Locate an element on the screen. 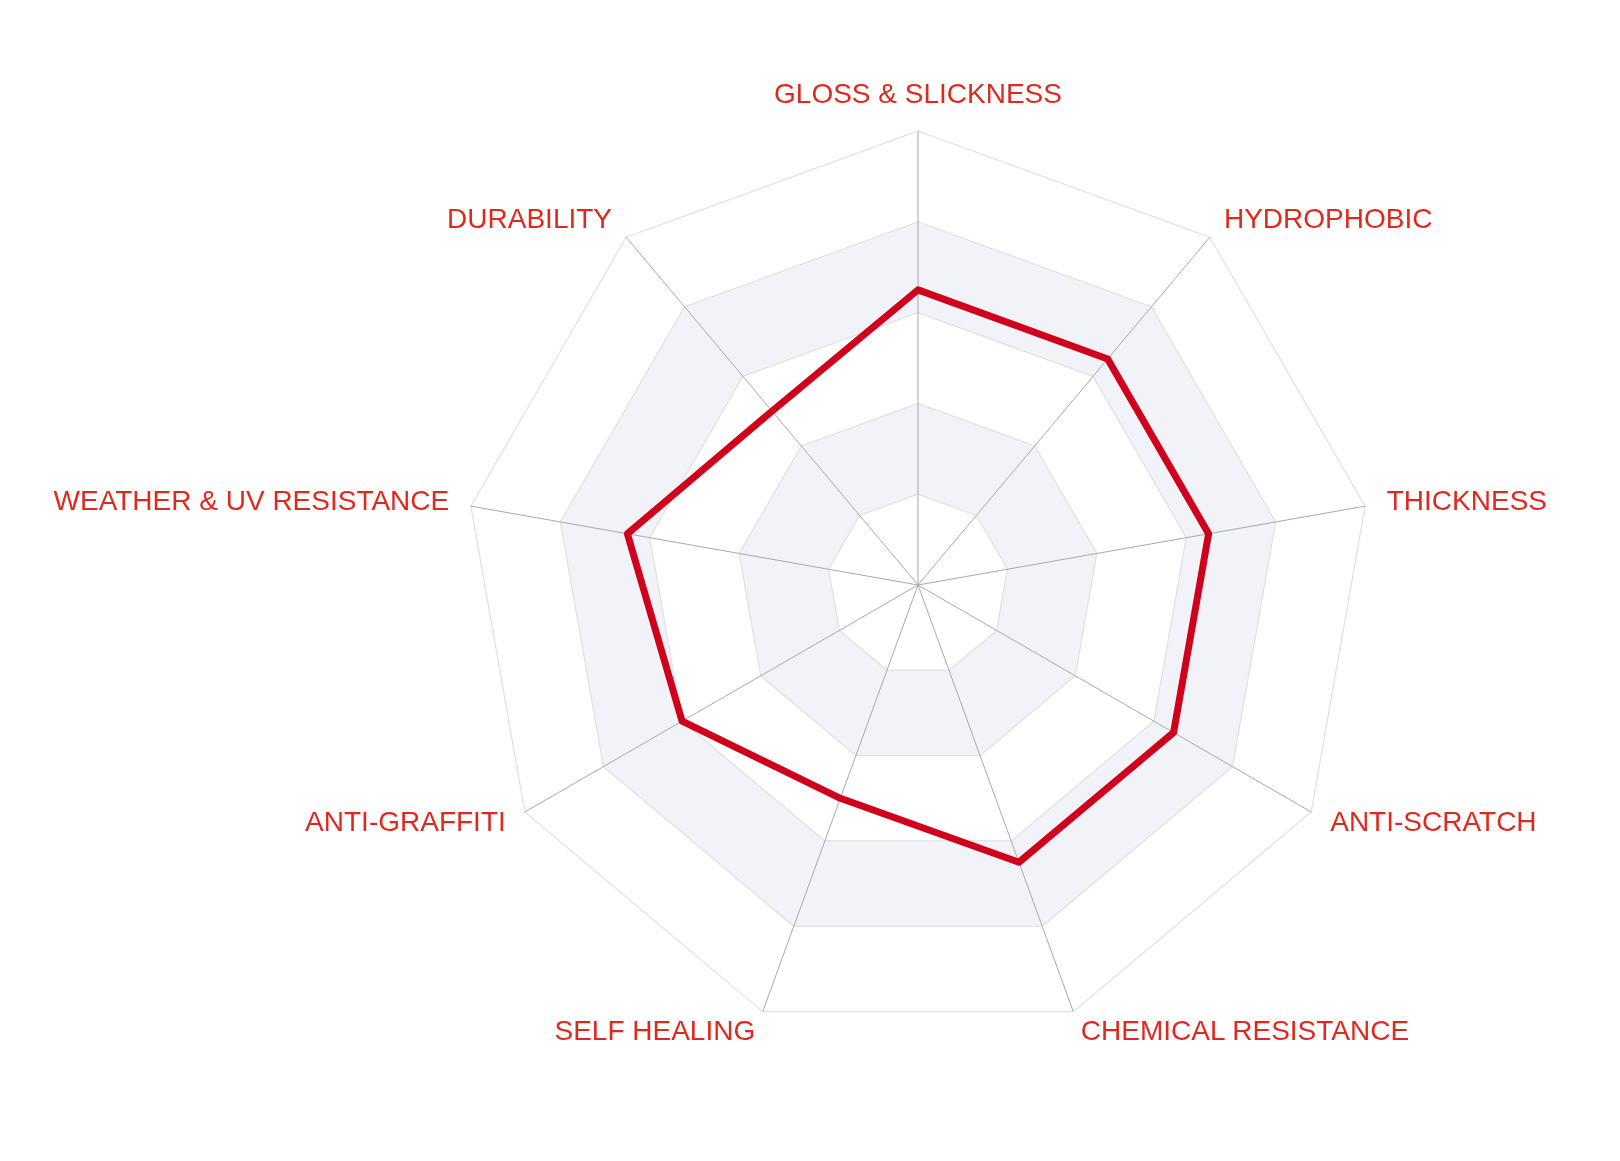 The height and width of the screenshot is (1161, 1620). spoke-label: DURABILITY is located at coordinates (530, 219).